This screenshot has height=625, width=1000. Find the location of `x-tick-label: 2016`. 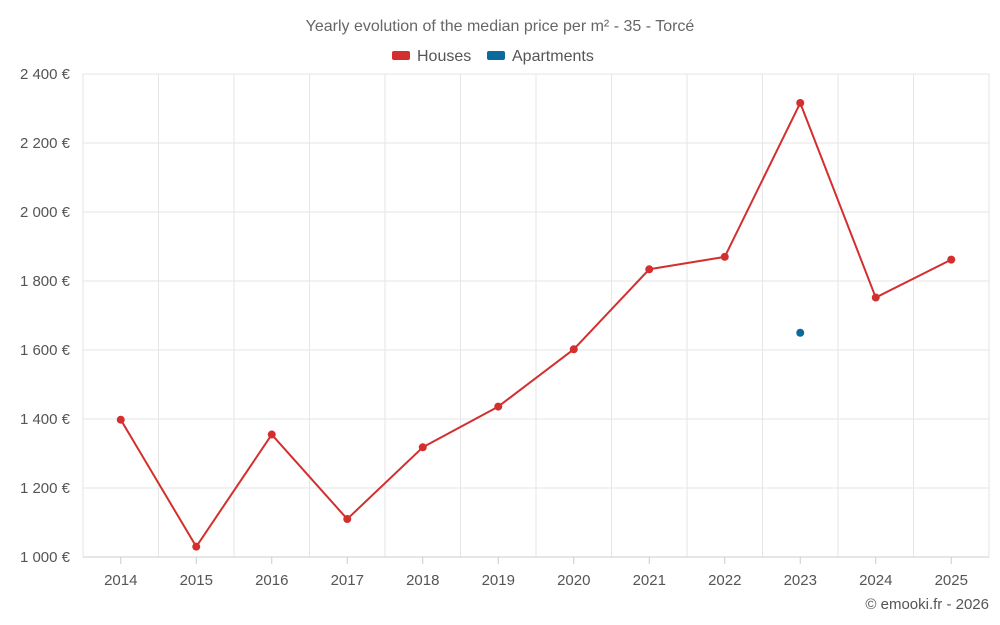

x-tick-label: 2016 is located at coordinates (271, 580).